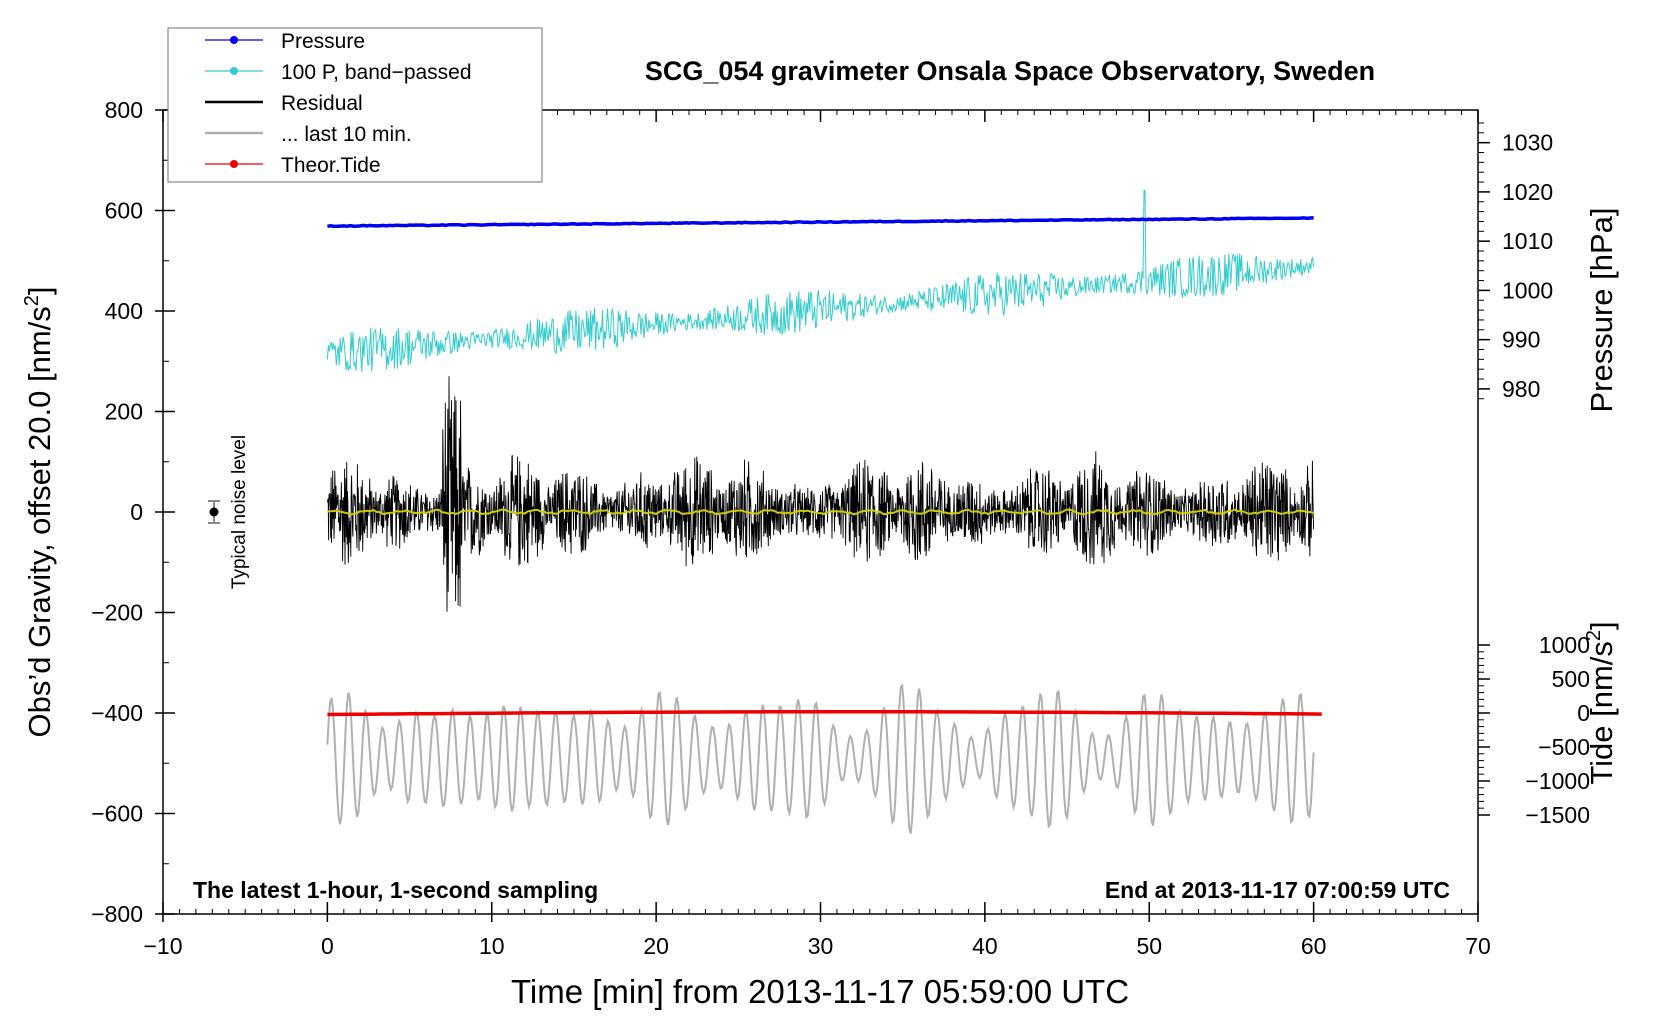 The height and width of the screenshot is (1020, 1660). What do you see at coordinates (39, 290) in the screenshot?
I see `y-axis-left-label-end: ]` at bounding box center [39, 290].